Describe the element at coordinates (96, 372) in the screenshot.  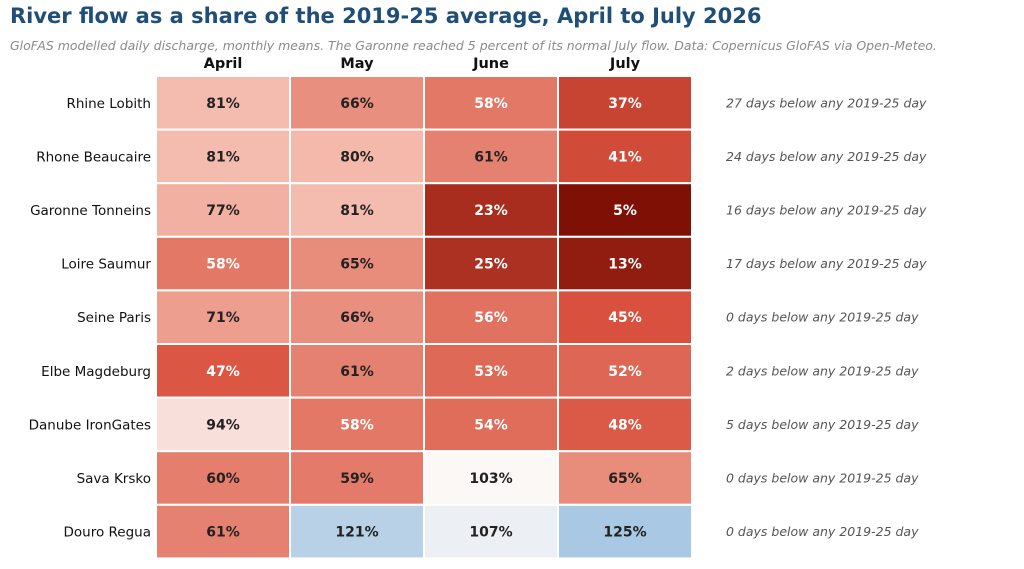
I see `row-label: Elbe Magdeburg` at that location.